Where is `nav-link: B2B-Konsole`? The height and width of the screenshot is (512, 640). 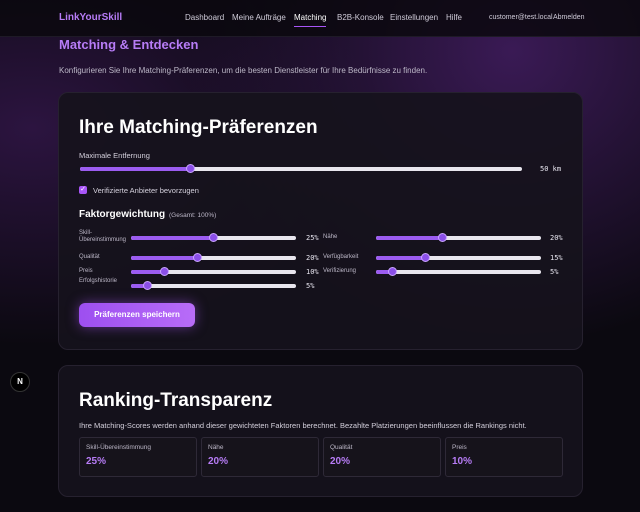 nav-link: B2B-Konsole is located at coordinates (360, 17).